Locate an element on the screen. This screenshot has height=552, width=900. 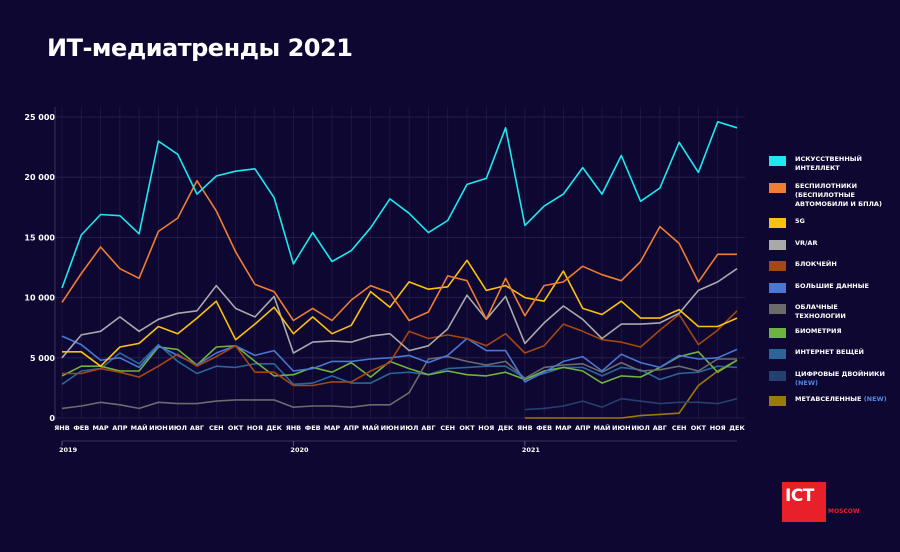
legend-item: БИОМЕТРИЯ is located at coordinates (805, 332).